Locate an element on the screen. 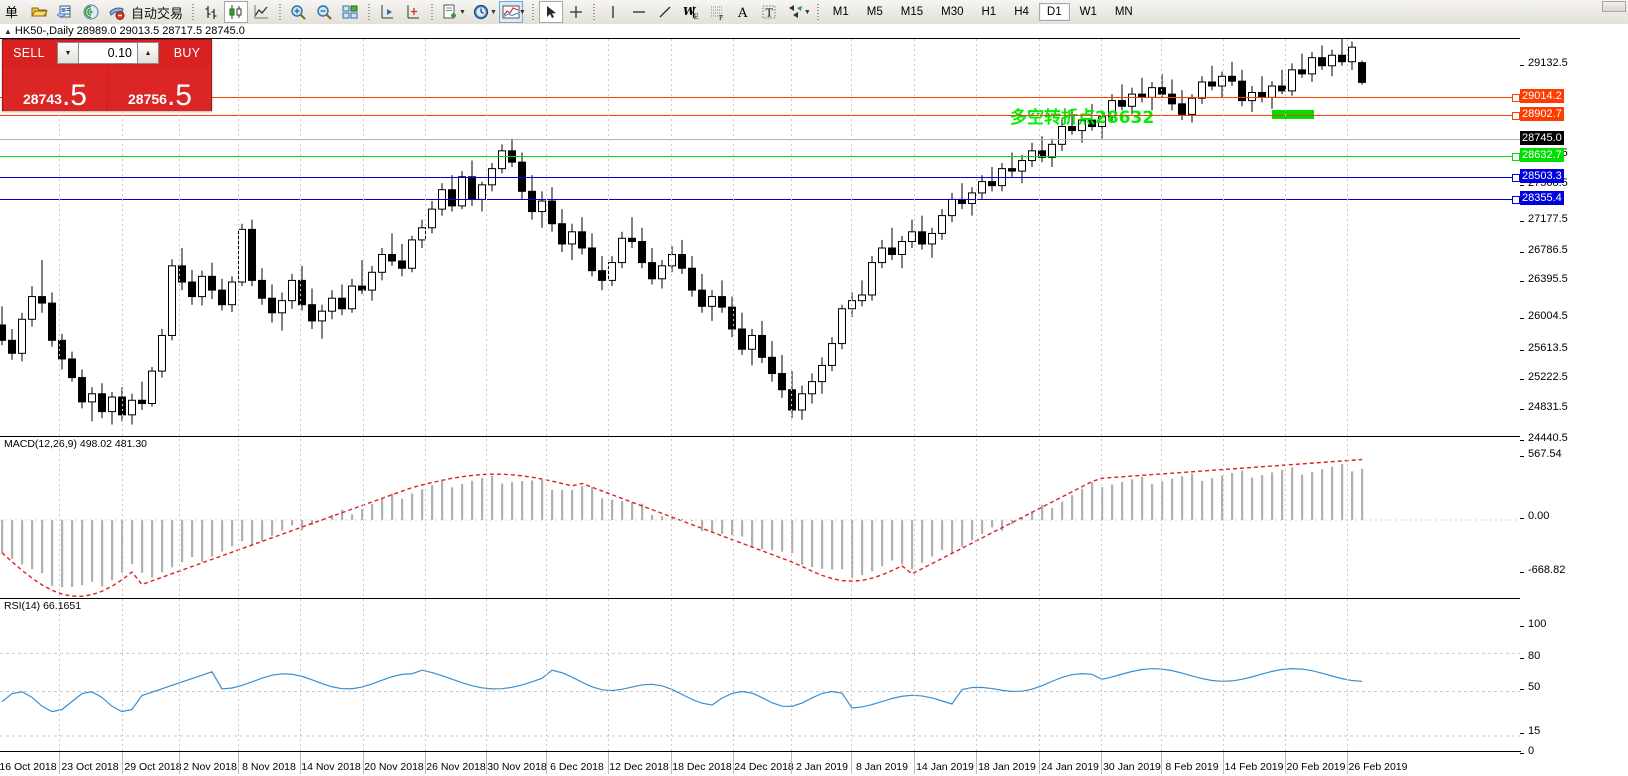 This screenshot has height=776, width=1628. bar-chart-icon is located at coordinates (211, 12).